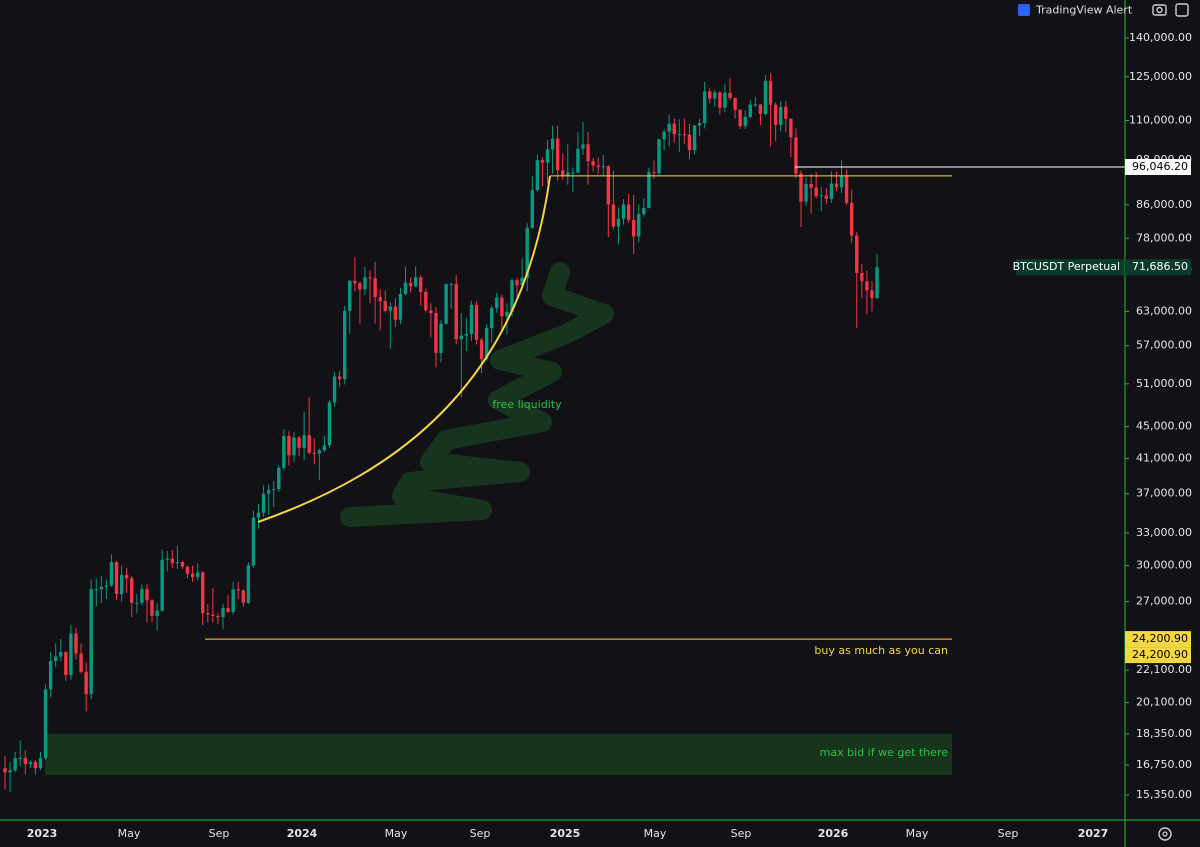 This screenshot has height=847, width=1200. Describe the element at coordinates (1084, 10) in the screenshot. I see `alert-button: TradingView Alert` at that location.